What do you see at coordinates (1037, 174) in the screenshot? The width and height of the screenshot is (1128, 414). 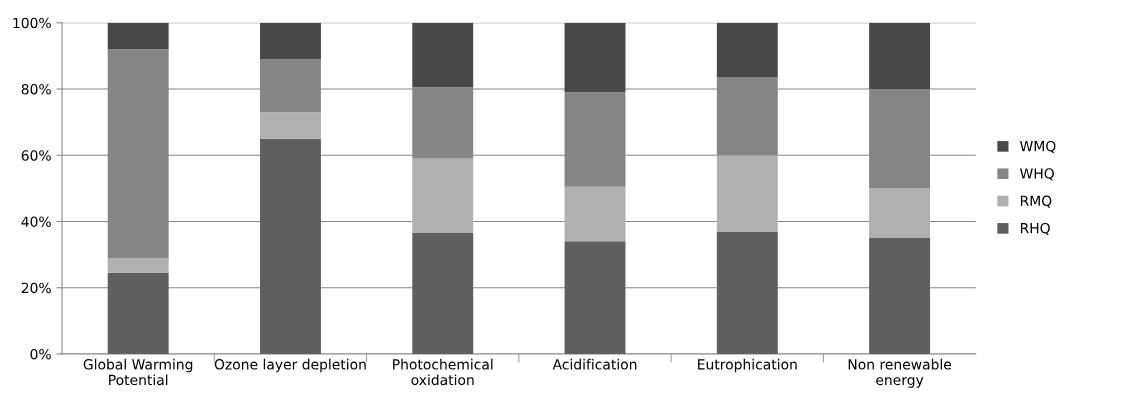 I see `legend-label: WHQ` at bounding box center [1037, 174].